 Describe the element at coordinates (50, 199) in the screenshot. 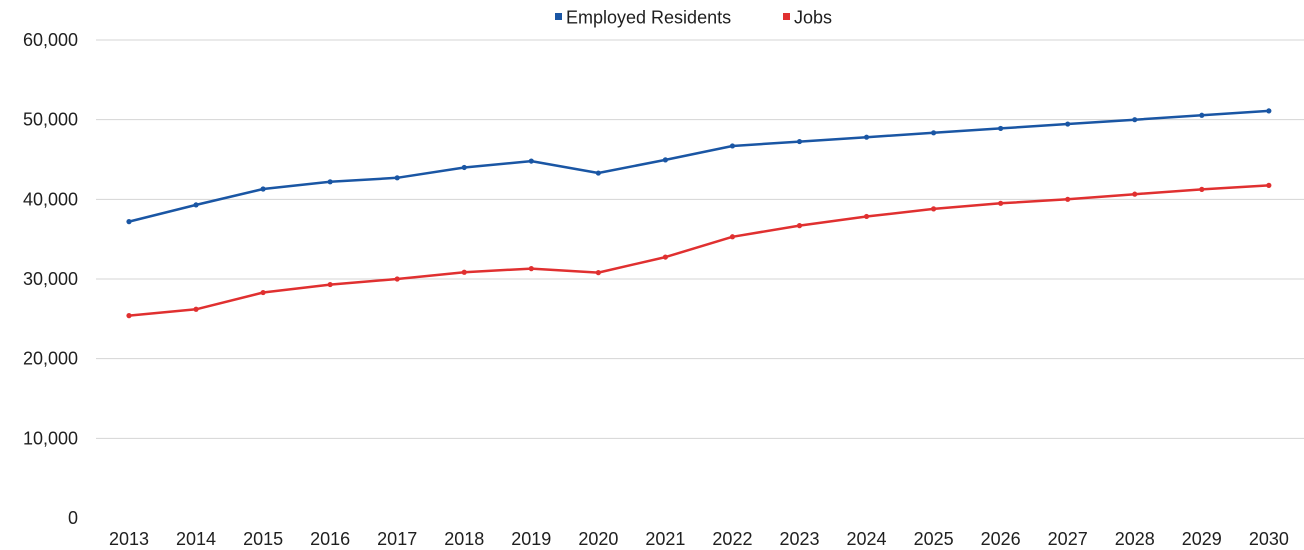

I see `y-tick-label: 40,000` at that location.